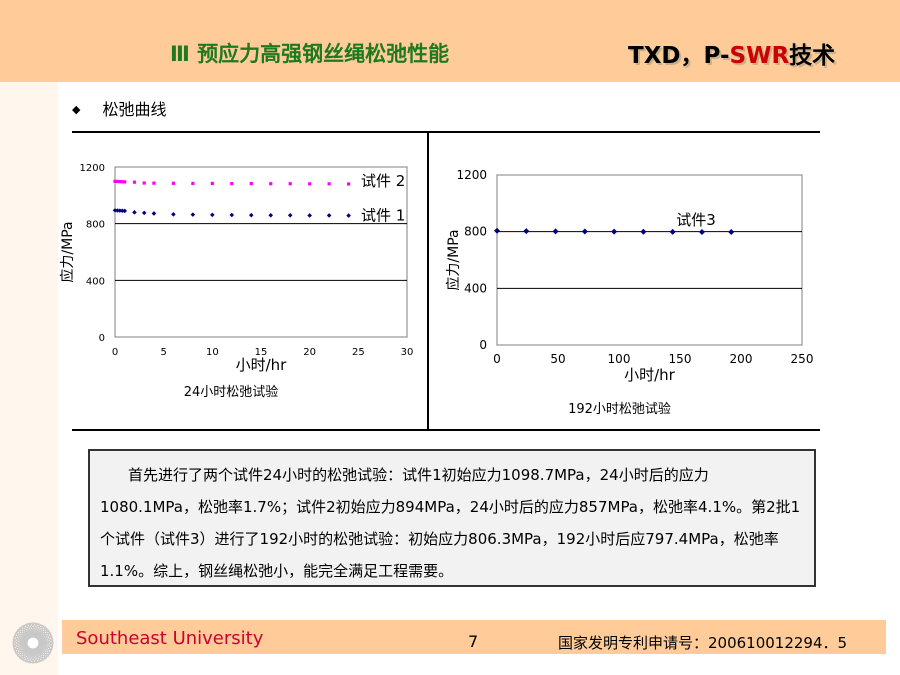  What do you see at coordinates (812, 56) in the screenshot?
I see `brand-suffix: 技术` at bounding box center [812, 56].